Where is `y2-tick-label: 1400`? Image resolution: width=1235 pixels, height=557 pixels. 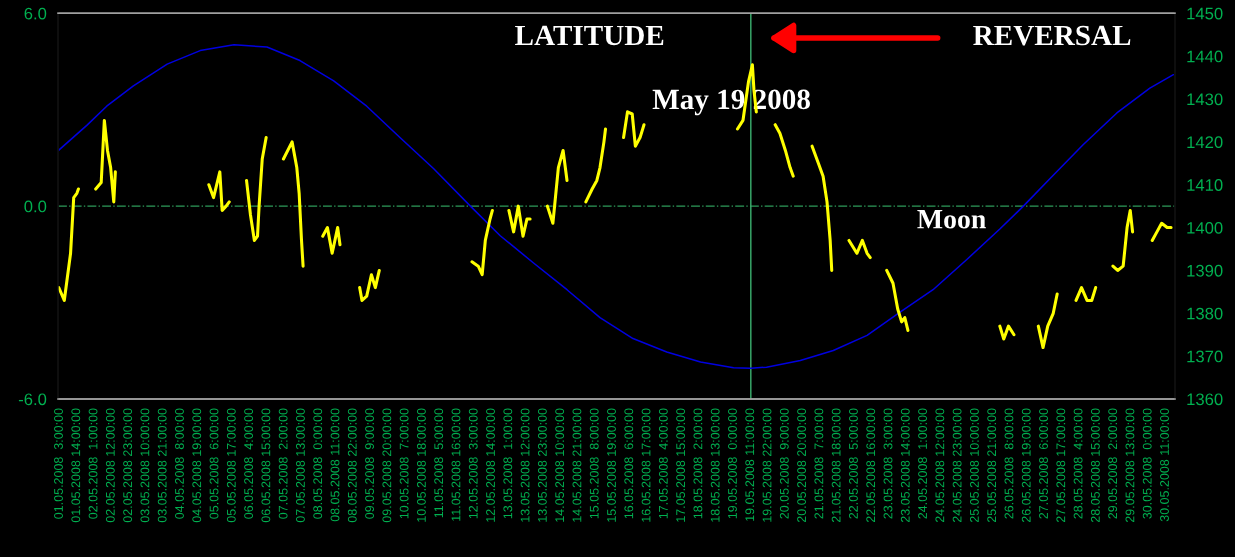 y2-tick-label: 1400 is located at coordinates (1205, 227).